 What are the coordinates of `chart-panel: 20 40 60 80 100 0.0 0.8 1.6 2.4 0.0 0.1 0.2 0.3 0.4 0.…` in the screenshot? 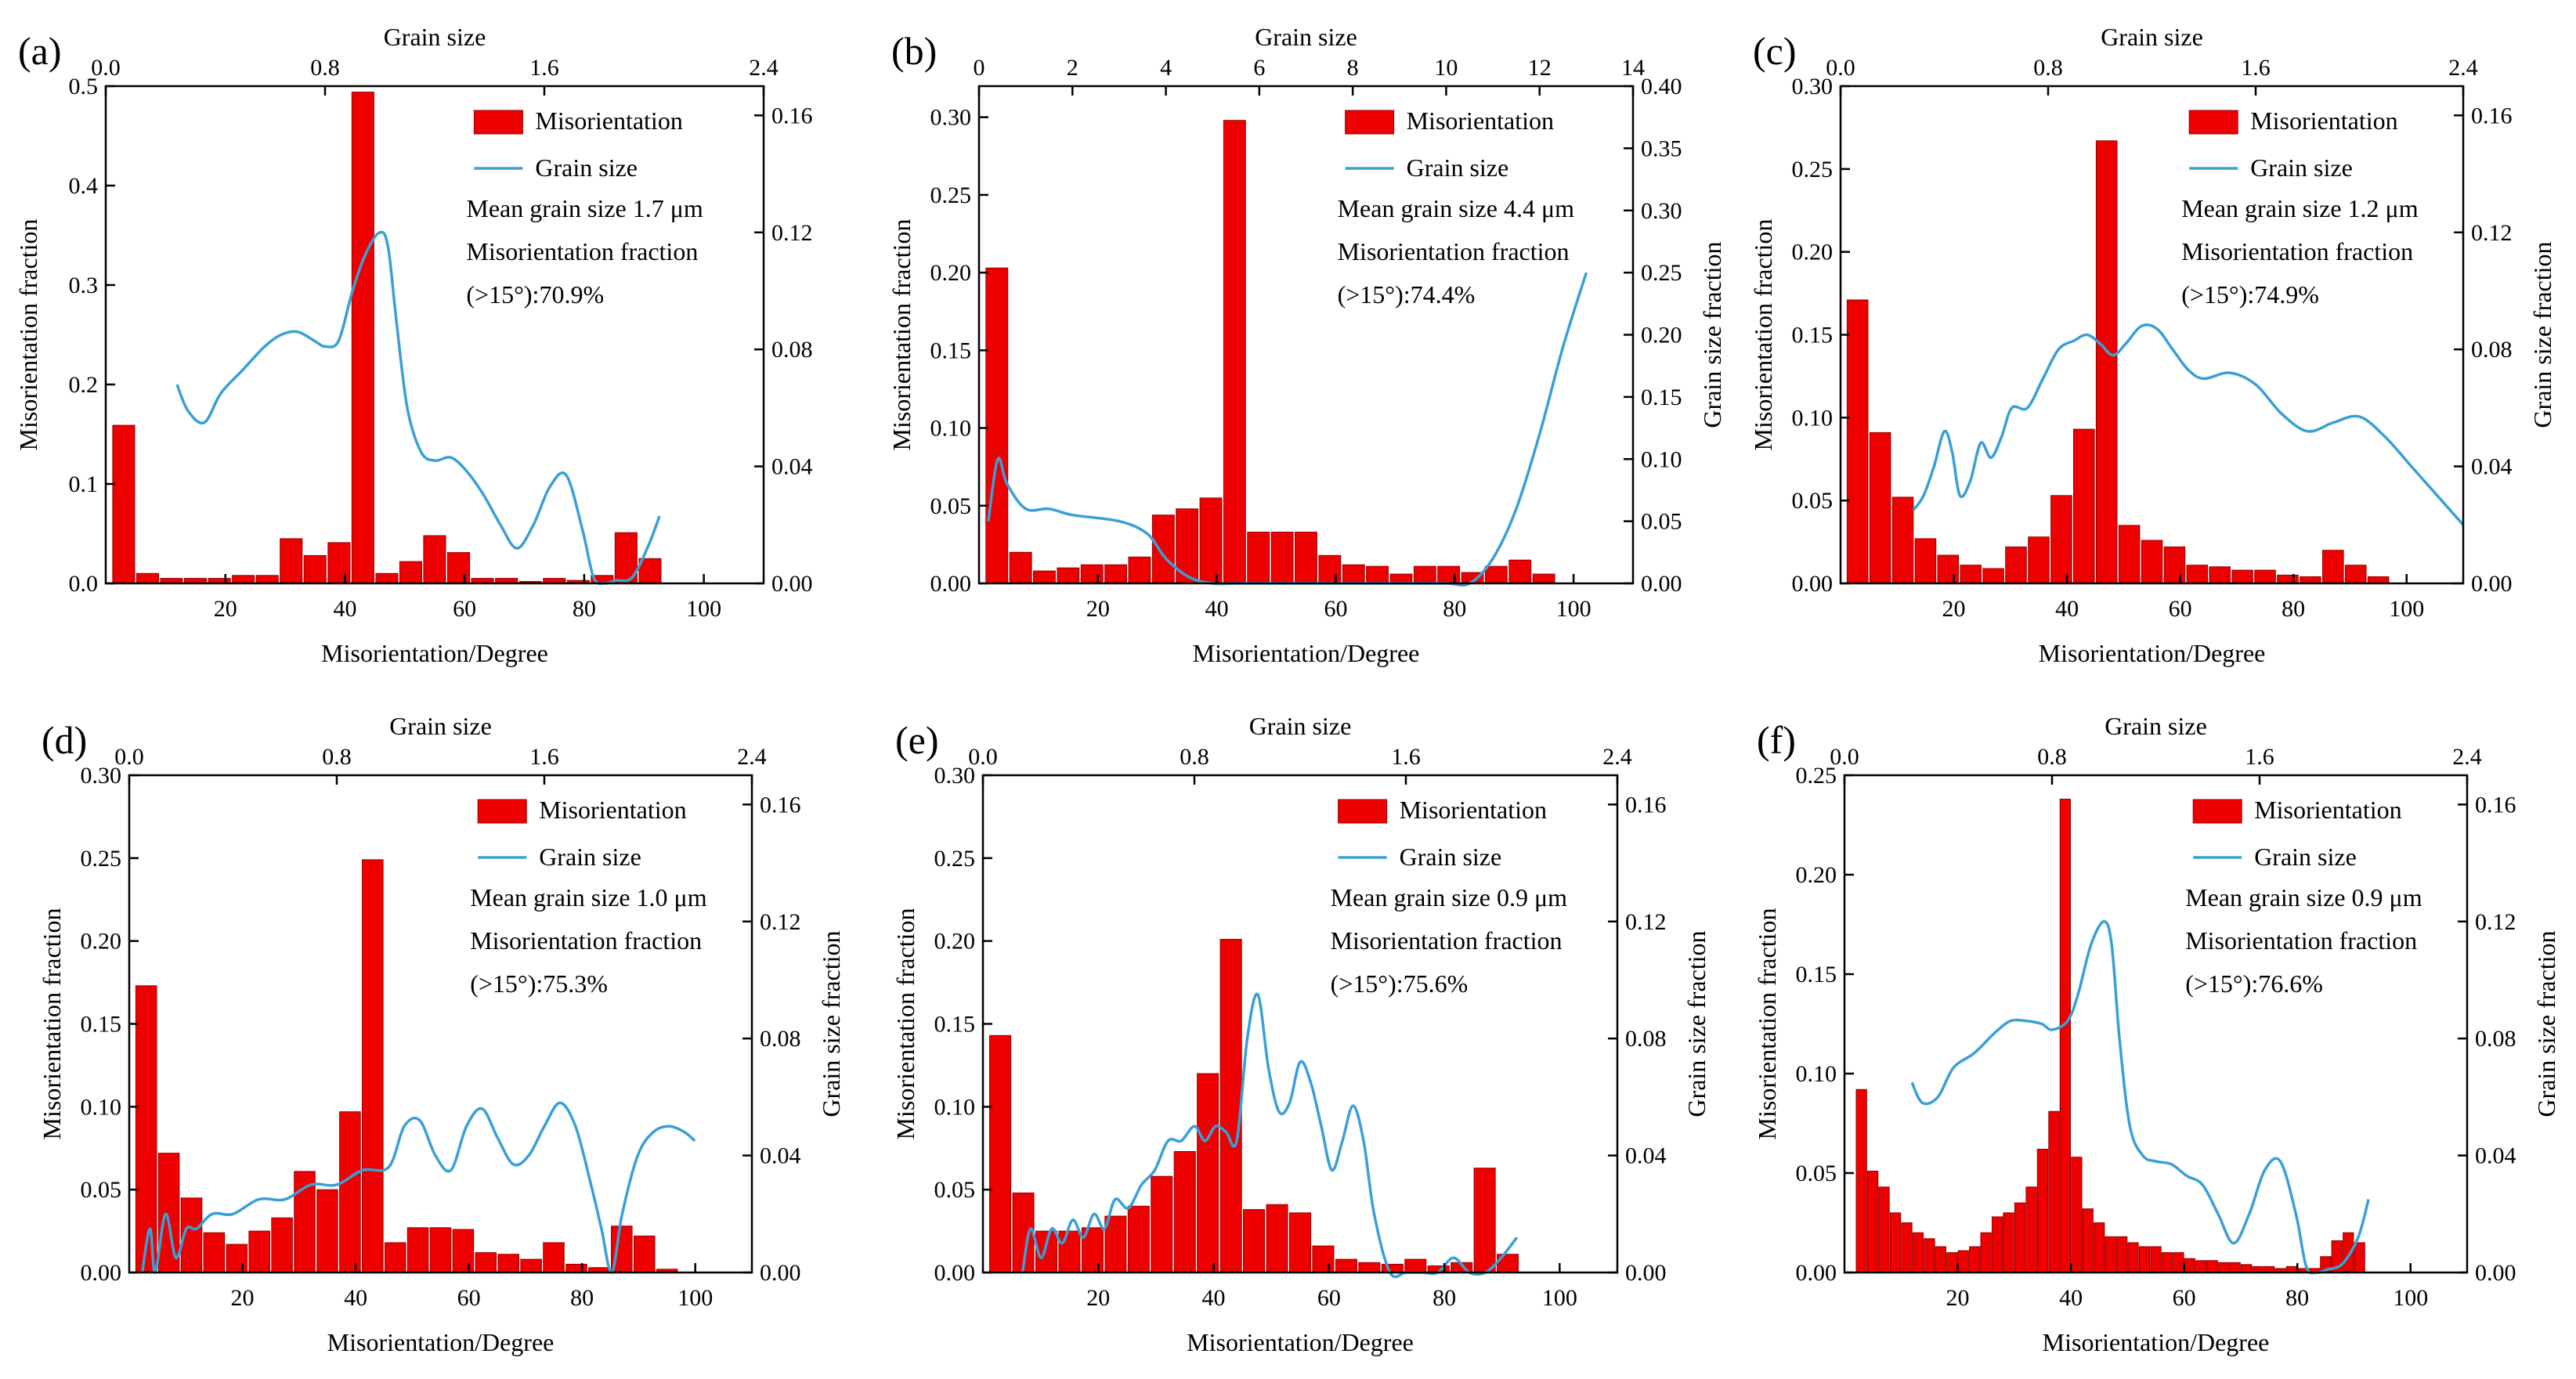 It's located at (413, 345).